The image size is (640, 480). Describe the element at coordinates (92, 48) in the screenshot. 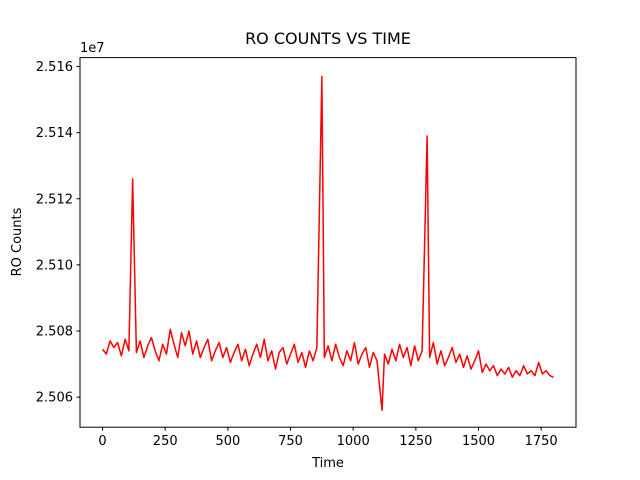

I see `y-offset-label: 1e7` at that location.